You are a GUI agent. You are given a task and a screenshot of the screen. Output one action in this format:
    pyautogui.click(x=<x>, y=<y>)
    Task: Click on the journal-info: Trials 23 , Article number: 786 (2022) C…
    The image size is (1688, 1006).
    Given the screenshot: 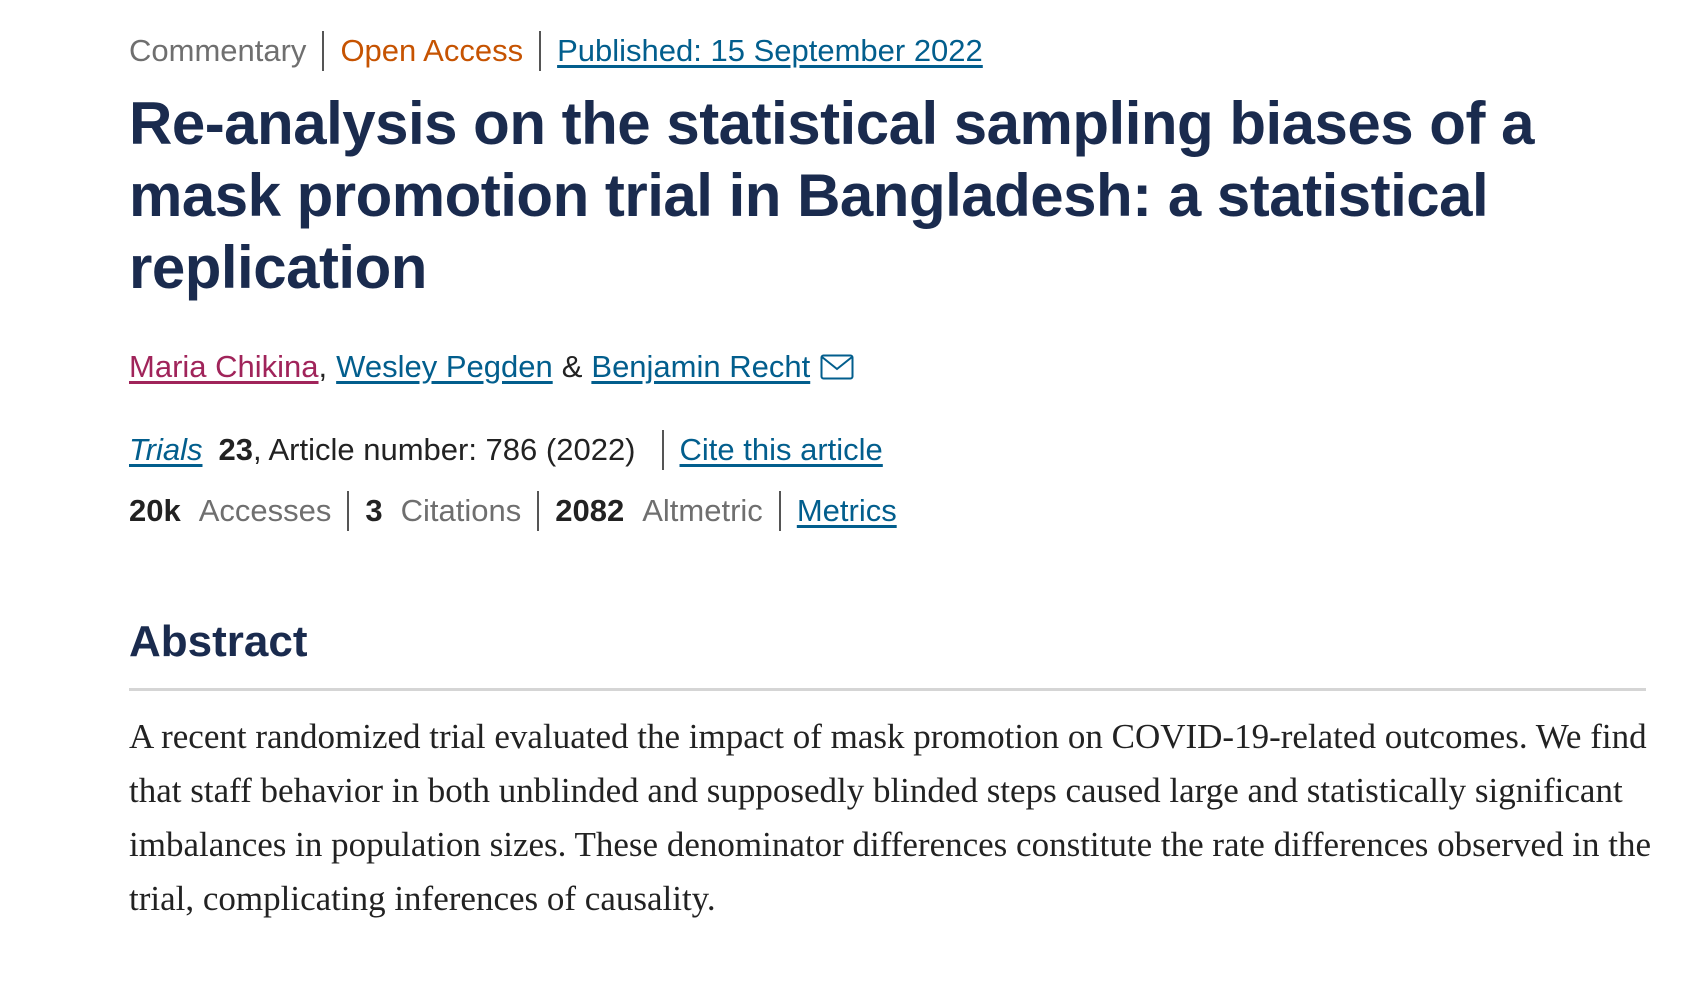 What is the action you would take?
    pyautogui.click(x=506, y=450)
    